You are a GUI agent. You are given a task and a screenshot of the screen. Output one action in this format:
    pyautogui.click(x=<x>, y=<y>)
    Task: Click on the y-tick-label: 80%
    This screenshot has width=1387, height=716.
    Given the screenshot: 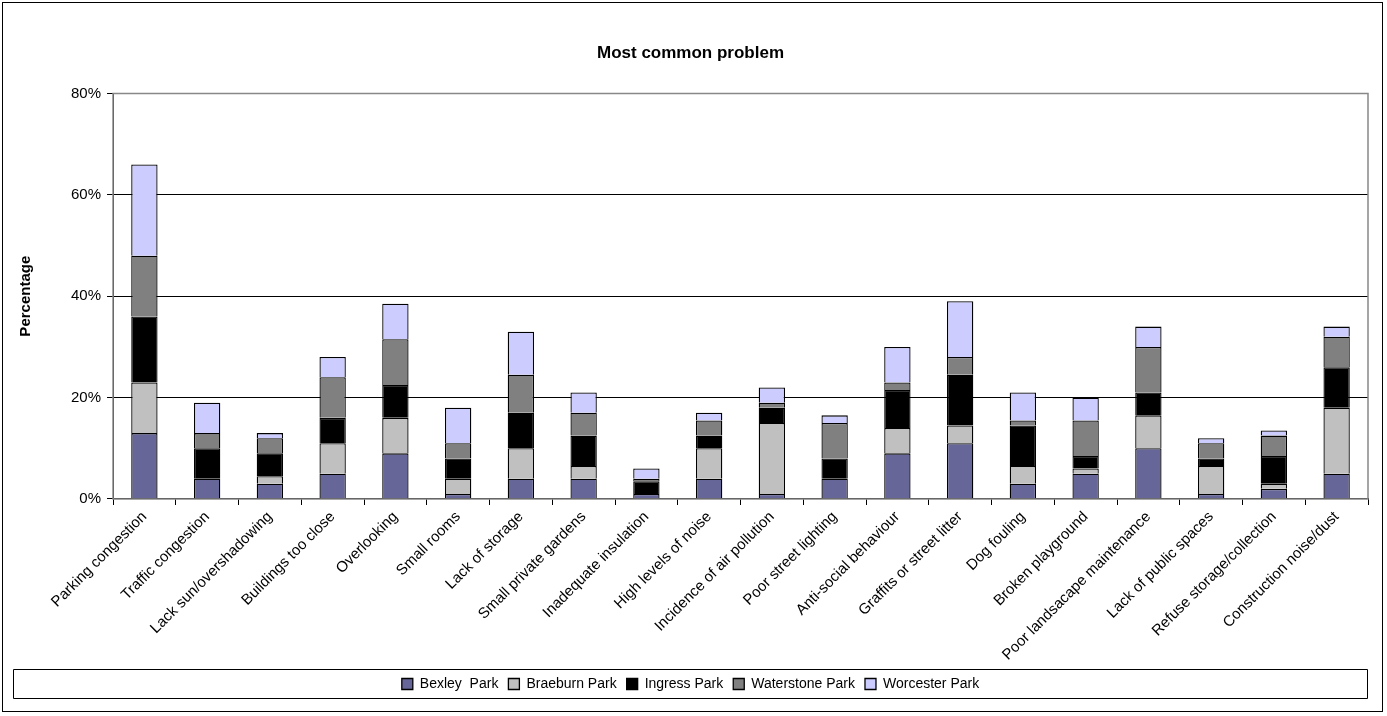 What is the action you would take?
    pyautogui.click(x=86, y=92)
    